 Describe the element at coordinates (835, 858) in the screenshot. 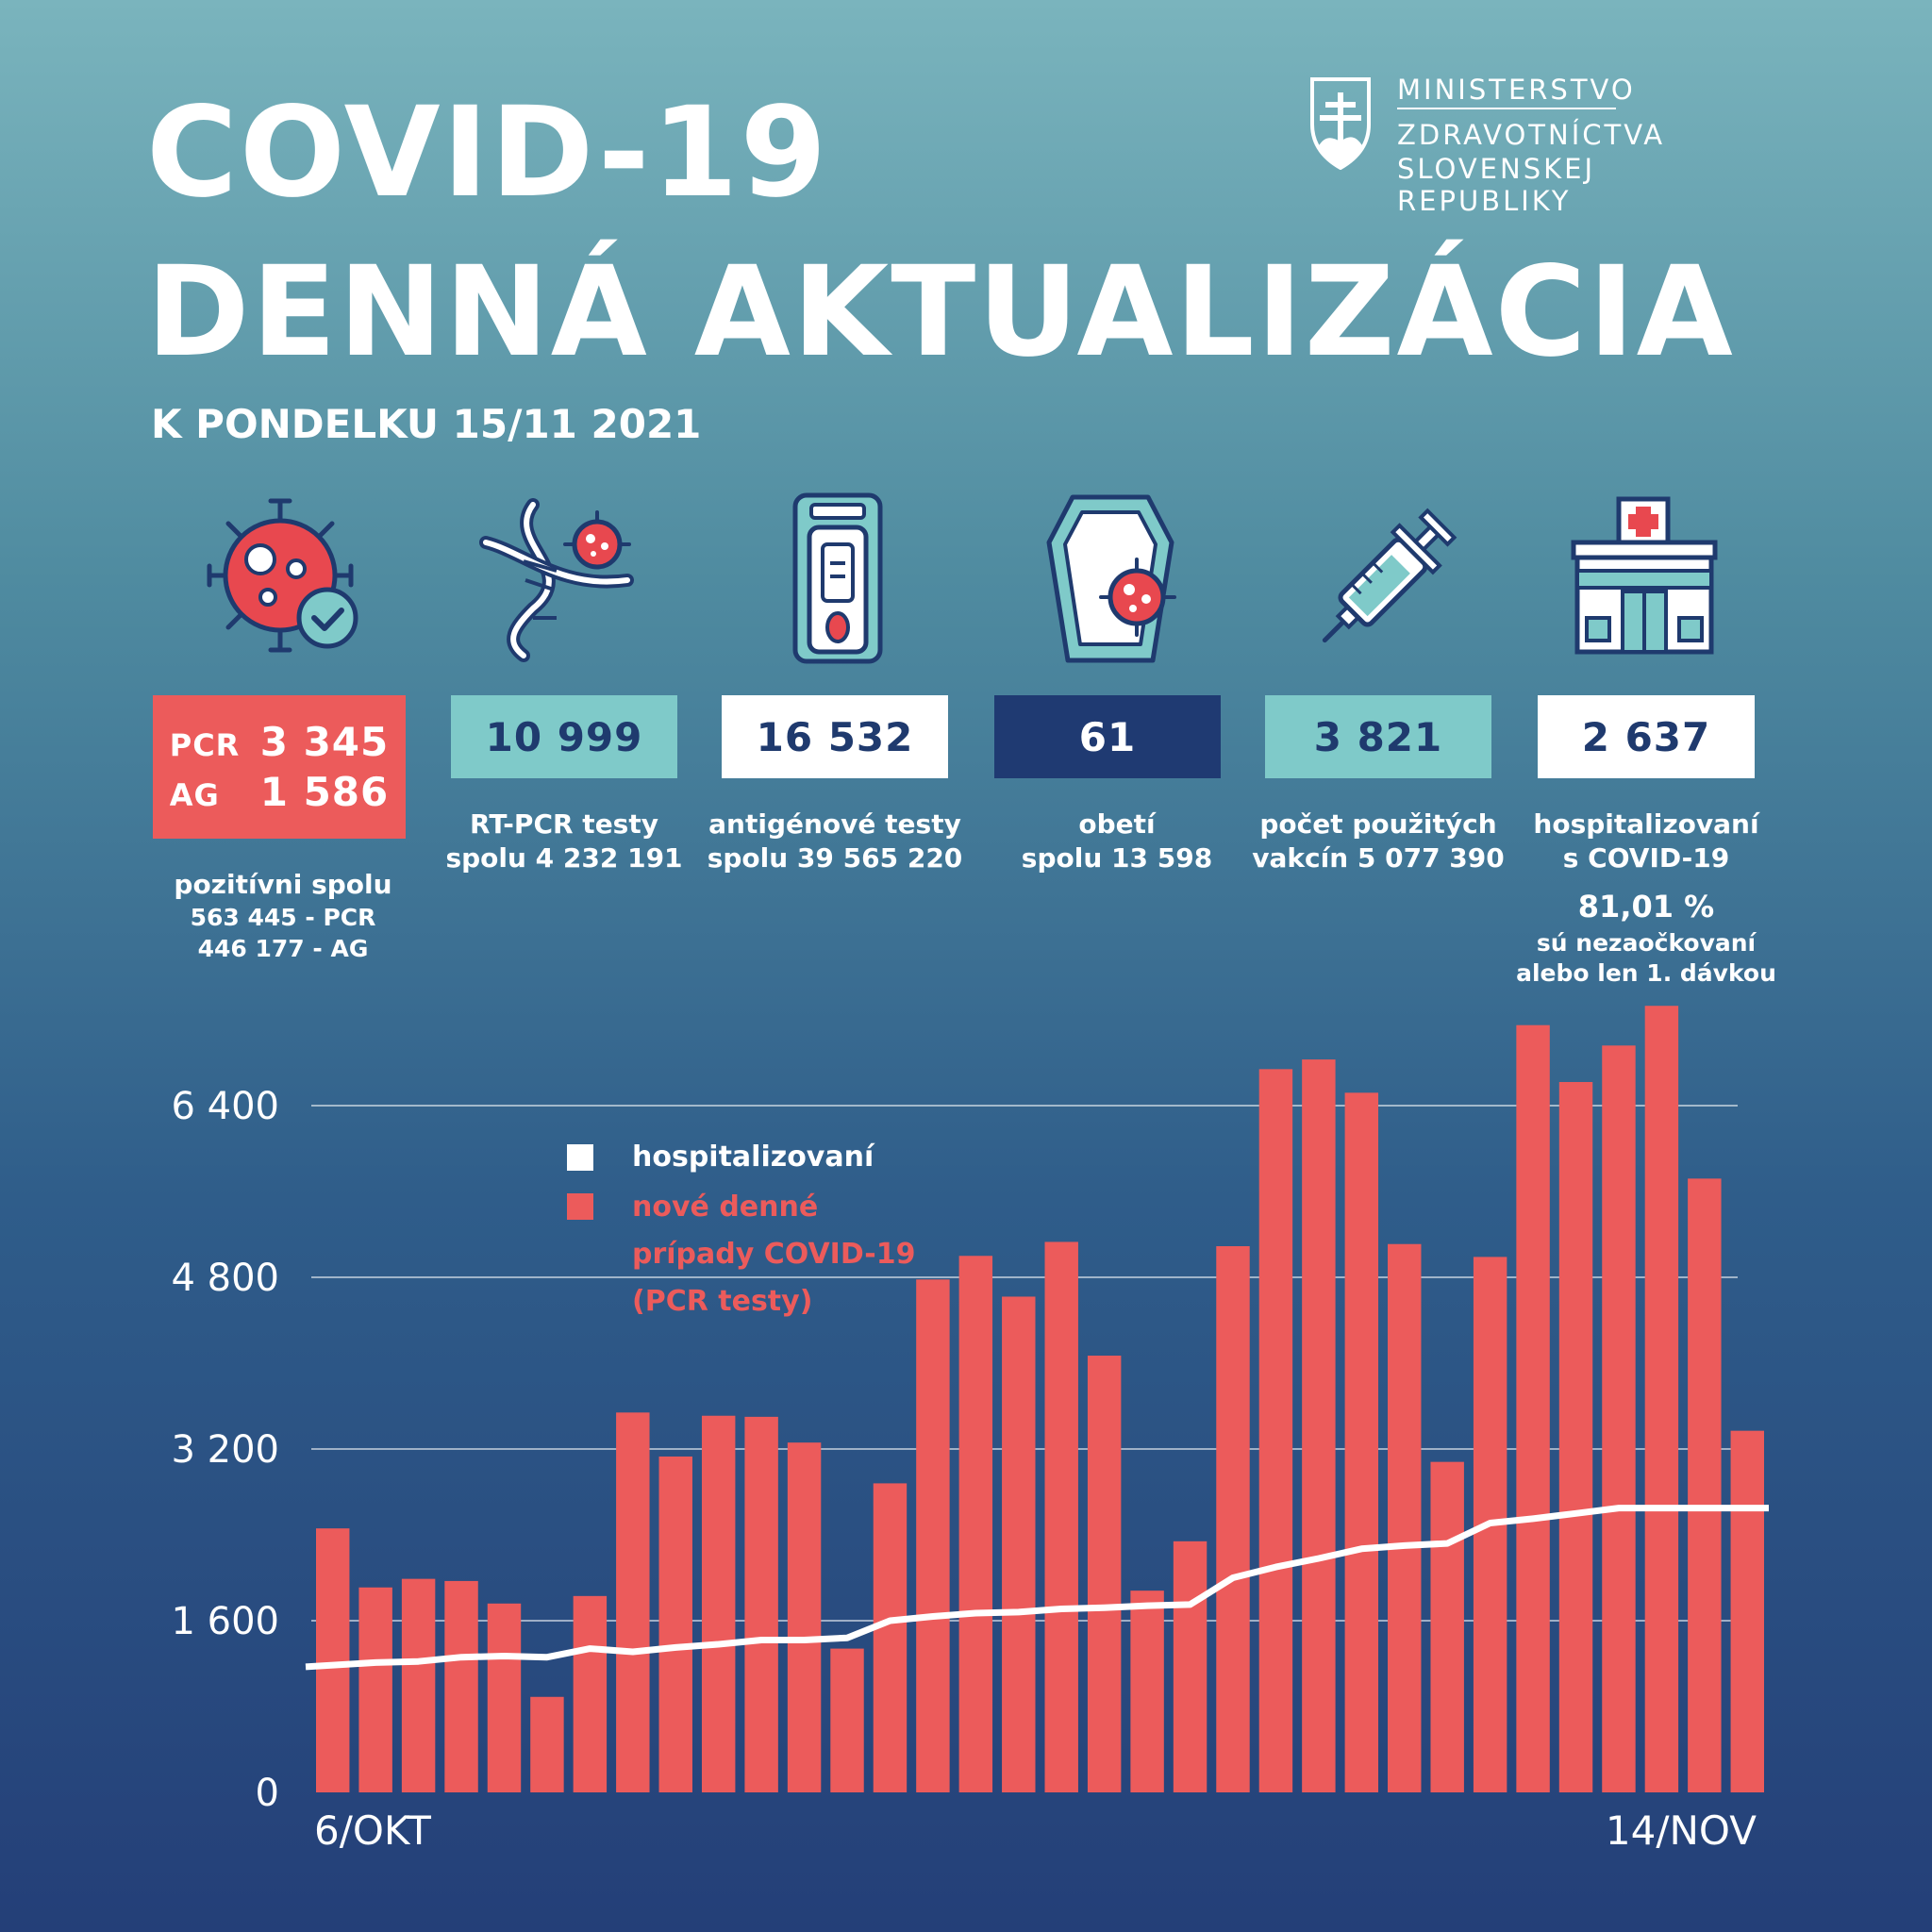

I see `antigen-desc-line2: spolu 39 565 220` at that location.